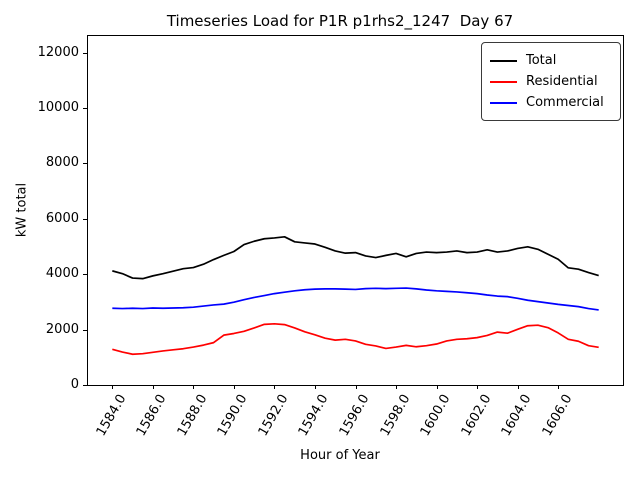  I want to click on legend-label-residential: Residential, so click(562, 81).